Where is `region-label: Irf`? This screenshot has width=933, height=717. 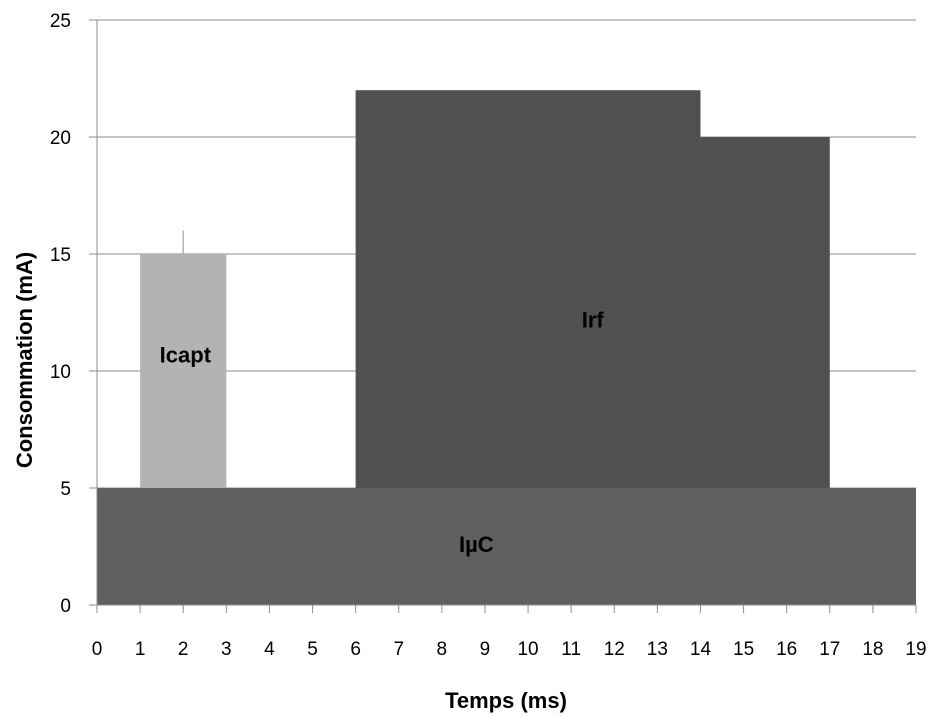
region-label: Irf is located at coordinates (593, 320).